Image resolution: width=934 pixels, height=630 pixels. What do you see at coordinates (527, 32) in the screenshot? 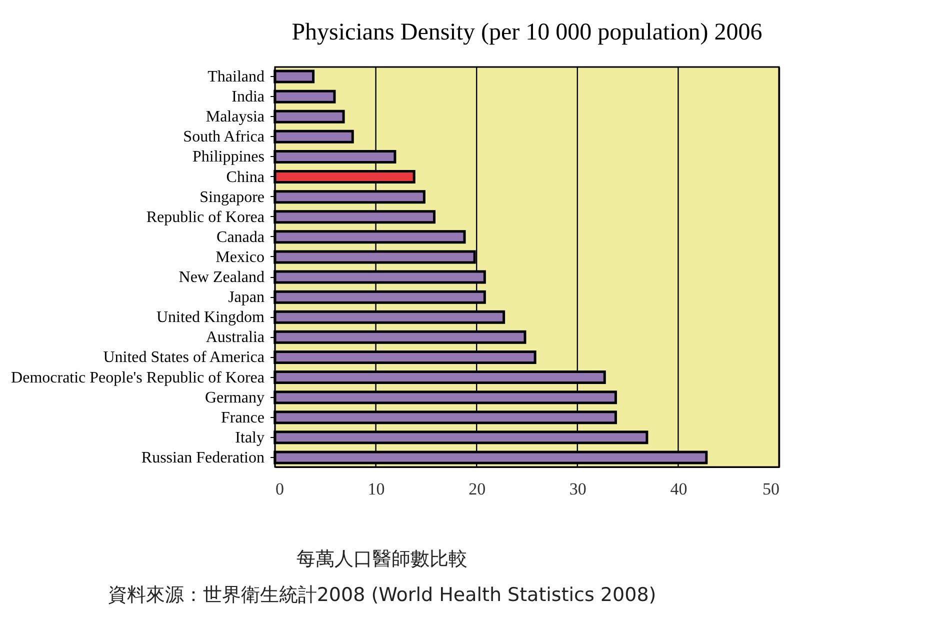
I see `chart-title: Physicians Density (per 10 000 population) 2006` at bounding box center [527, 32].